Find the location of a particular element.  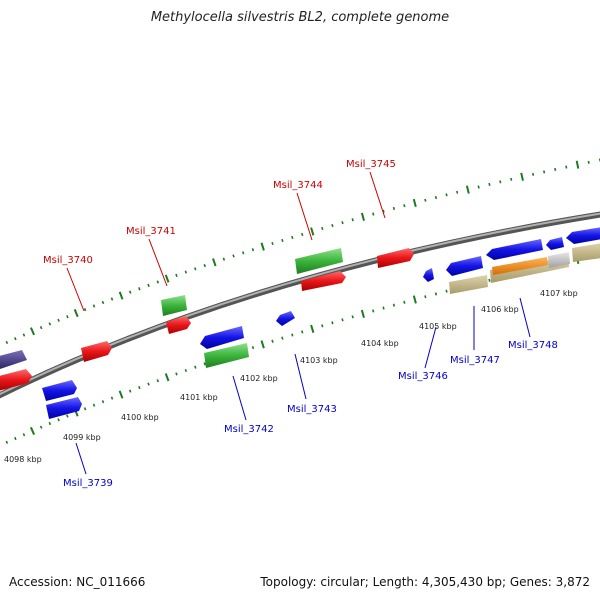

gene-label-msil-3748: Msil_3748 is located at coordinates (533, 345).